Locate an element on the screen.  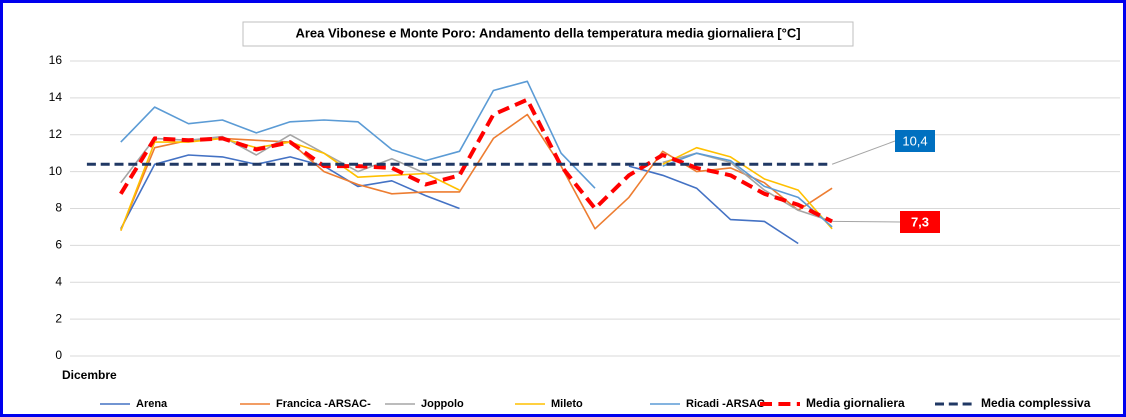
legend-label: Arena is located at coordinates (152, 404).